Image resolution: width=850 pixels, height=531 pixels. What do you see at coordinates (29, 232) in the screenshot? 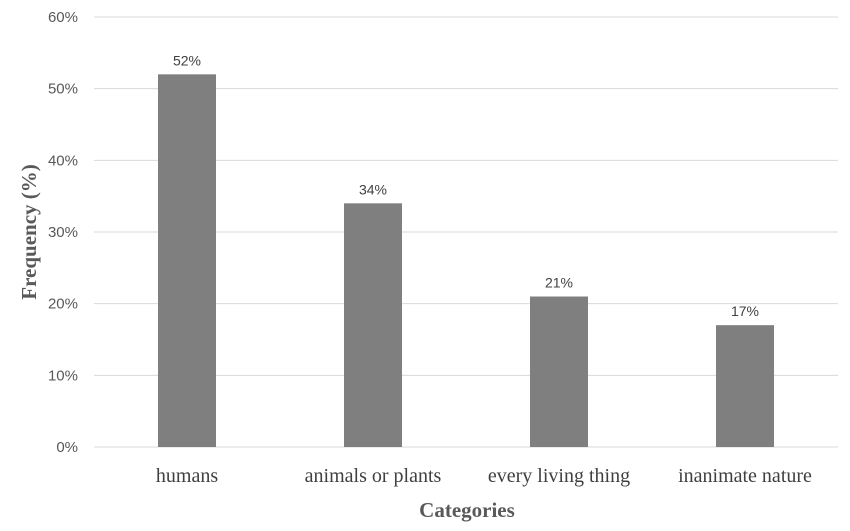
I see `y-axis-title: Frequency (%)` at bounding box center [29, 232].